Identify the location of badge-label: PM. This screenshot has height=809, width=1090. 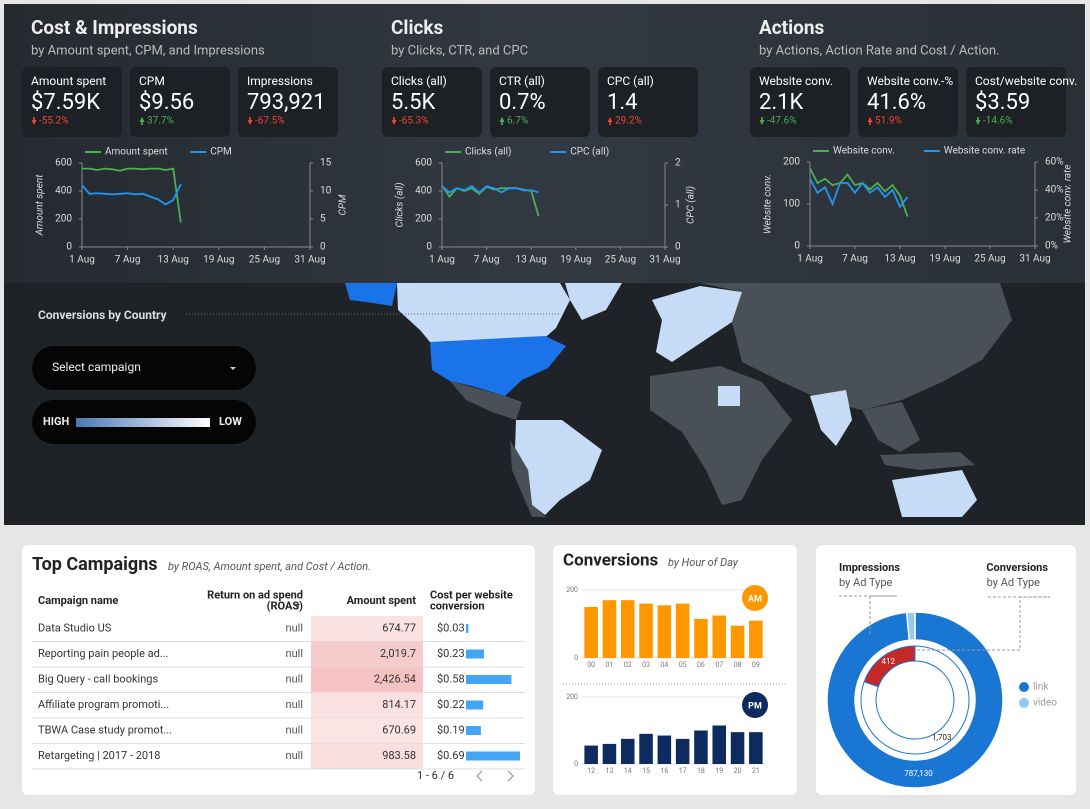
(755, 706).